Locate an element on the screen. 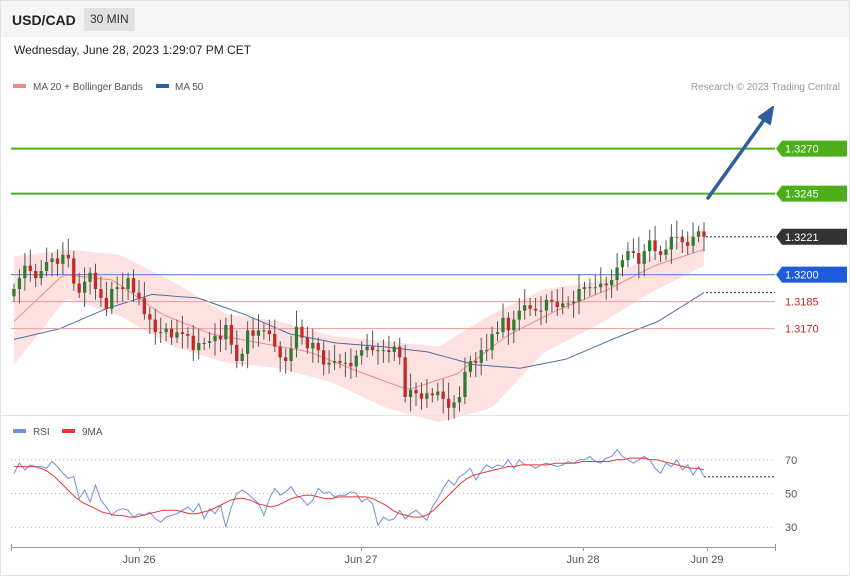  credit-text: Research © 2023 Trading Central is located at coordinates (765, 87).